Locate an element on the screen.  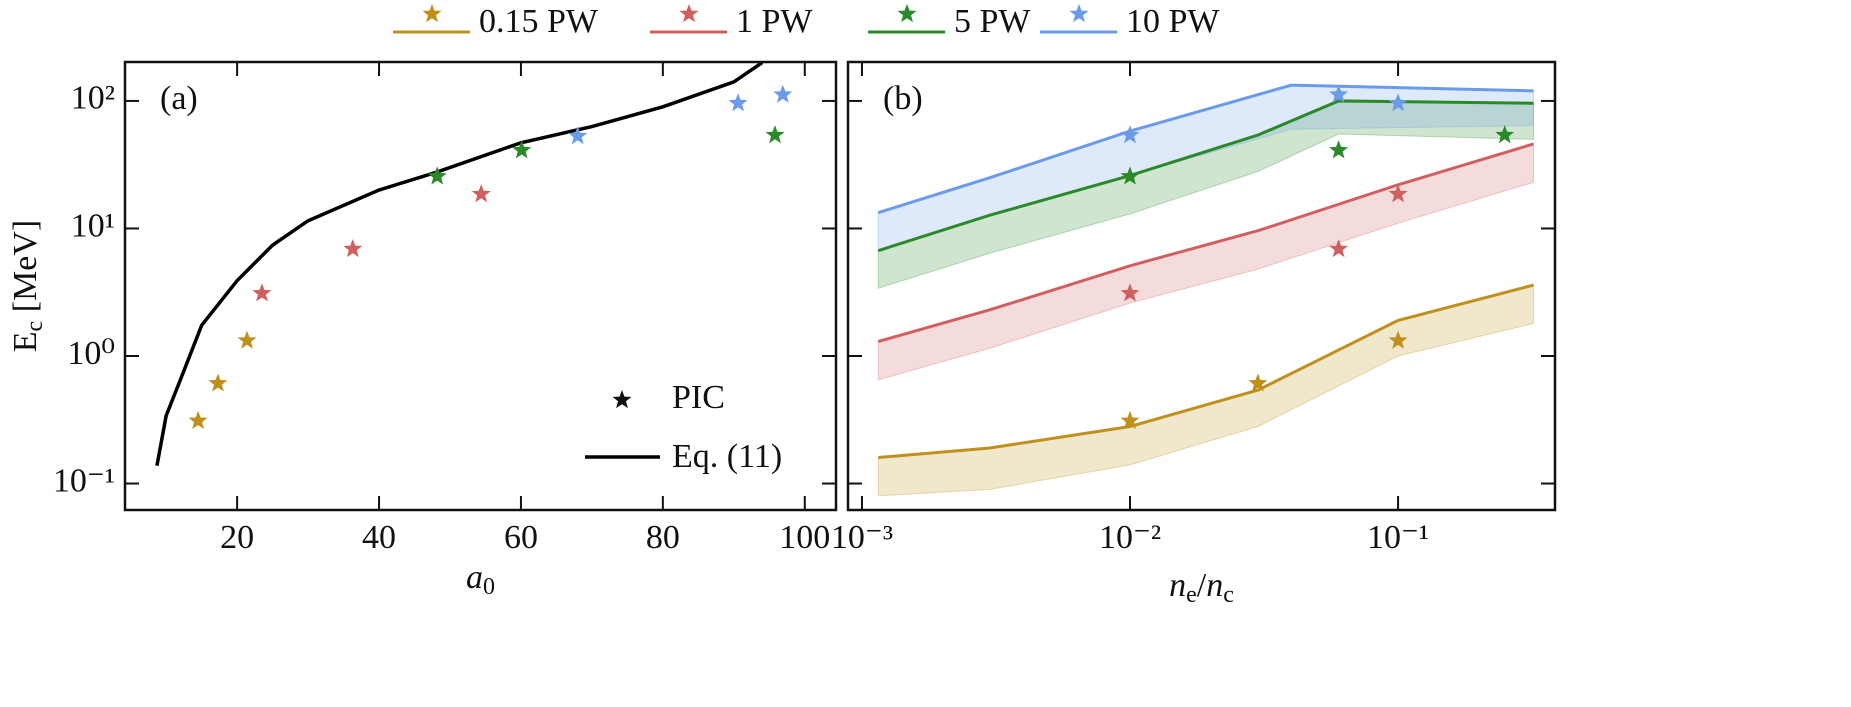
x-tick-label: 80 is located at coordinates (663, 537).